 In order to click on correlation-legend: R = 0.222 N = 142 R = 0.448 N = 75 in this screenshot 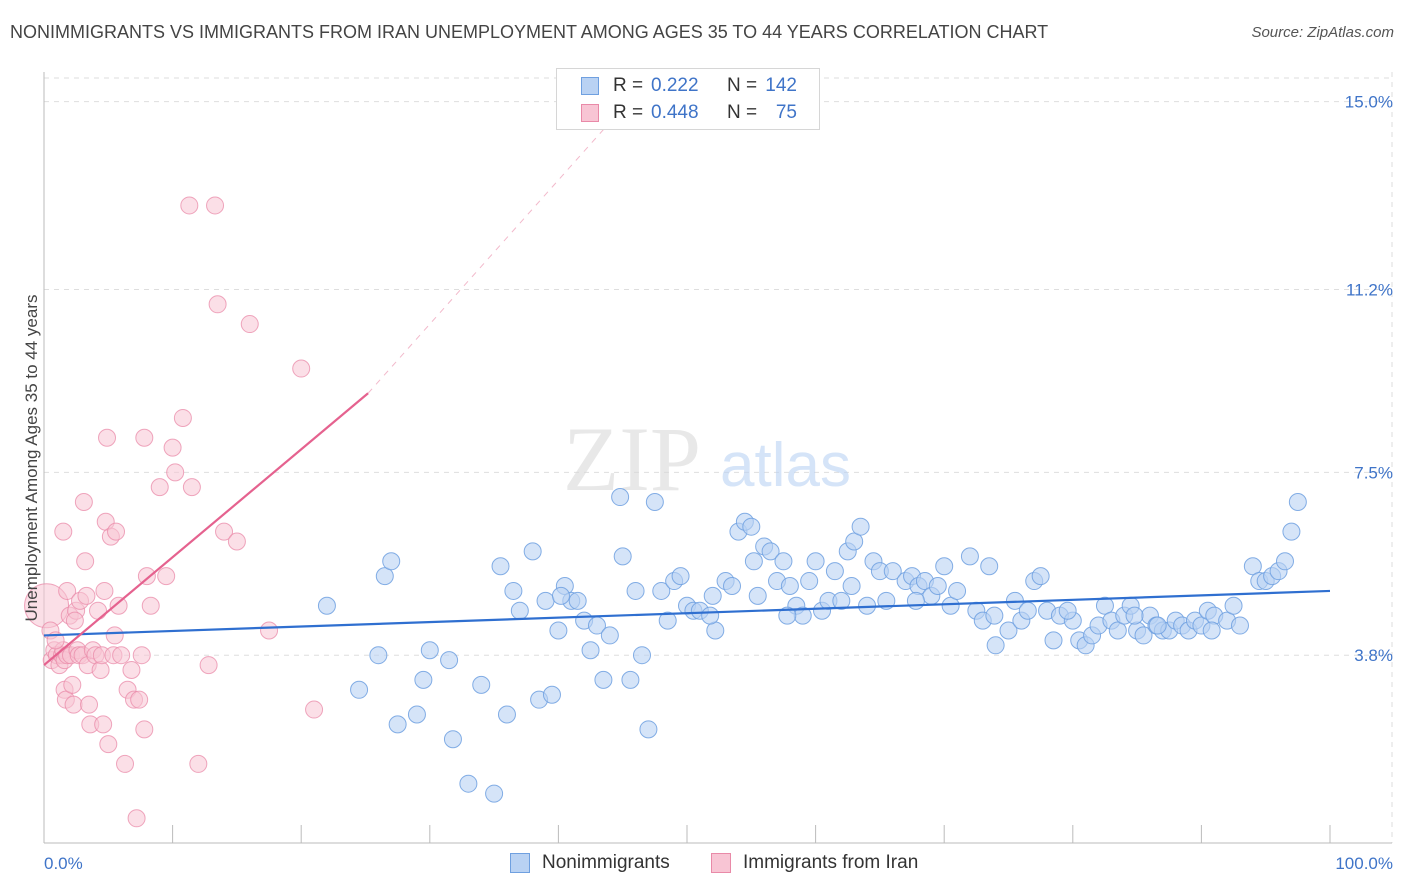, I will do `click(688, 99)`.